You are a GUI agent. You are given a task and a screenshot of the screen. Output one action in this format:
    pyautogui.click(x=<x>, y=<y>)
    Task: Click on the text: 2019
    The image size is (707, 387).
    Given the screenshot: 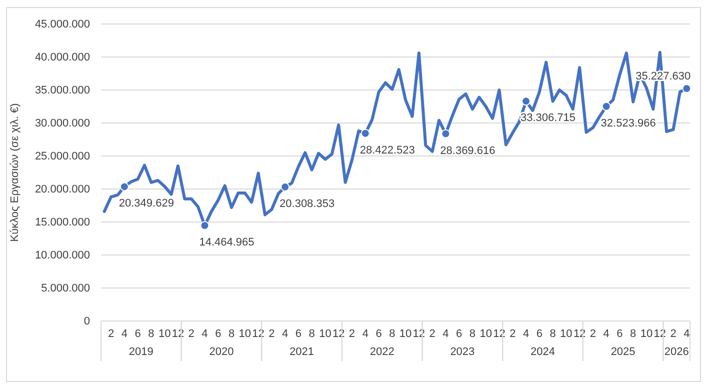 What is the action you would take?
    pyautogui.click(x=141, y=352)
    